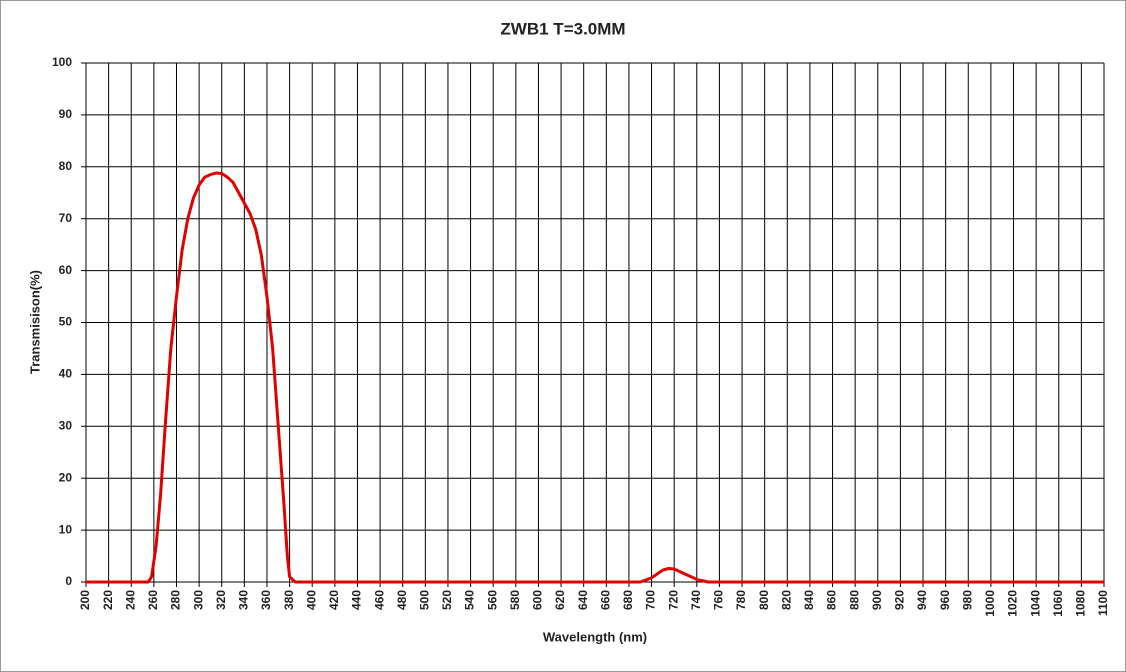 Image resolution: width=1126 pixels, height=672 pixels. What do you see at coordinates (719, 600) in the screenshot?
I see `x-tick-label: 760` at bounding box center [719, 600].